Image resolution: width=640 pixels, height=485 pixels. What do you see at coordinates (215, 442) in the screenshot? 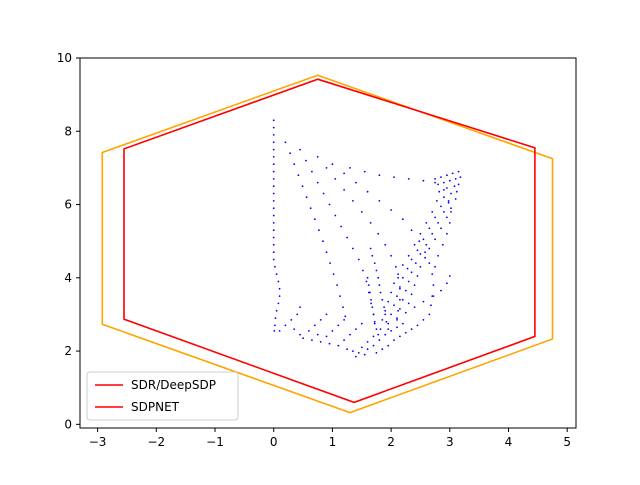
I see `x-tick-label: −1` at bounding box center [215, 442].